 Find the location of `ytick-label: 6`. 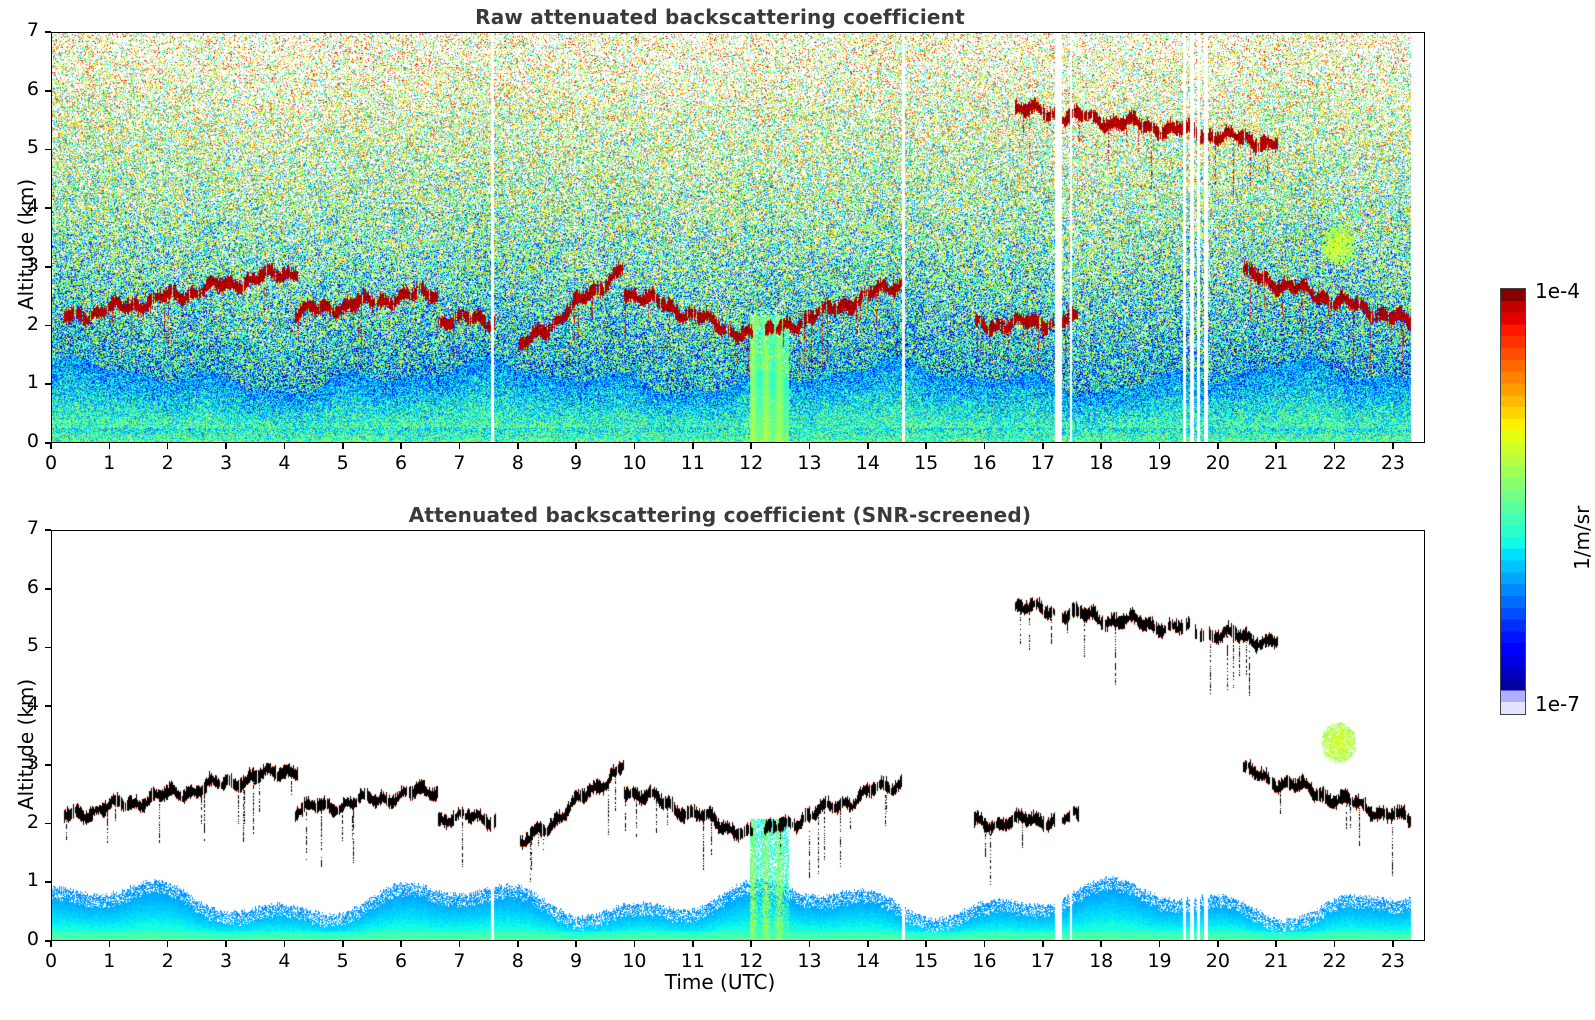

ytick-label: 6 is located at coordinates (32, 586).